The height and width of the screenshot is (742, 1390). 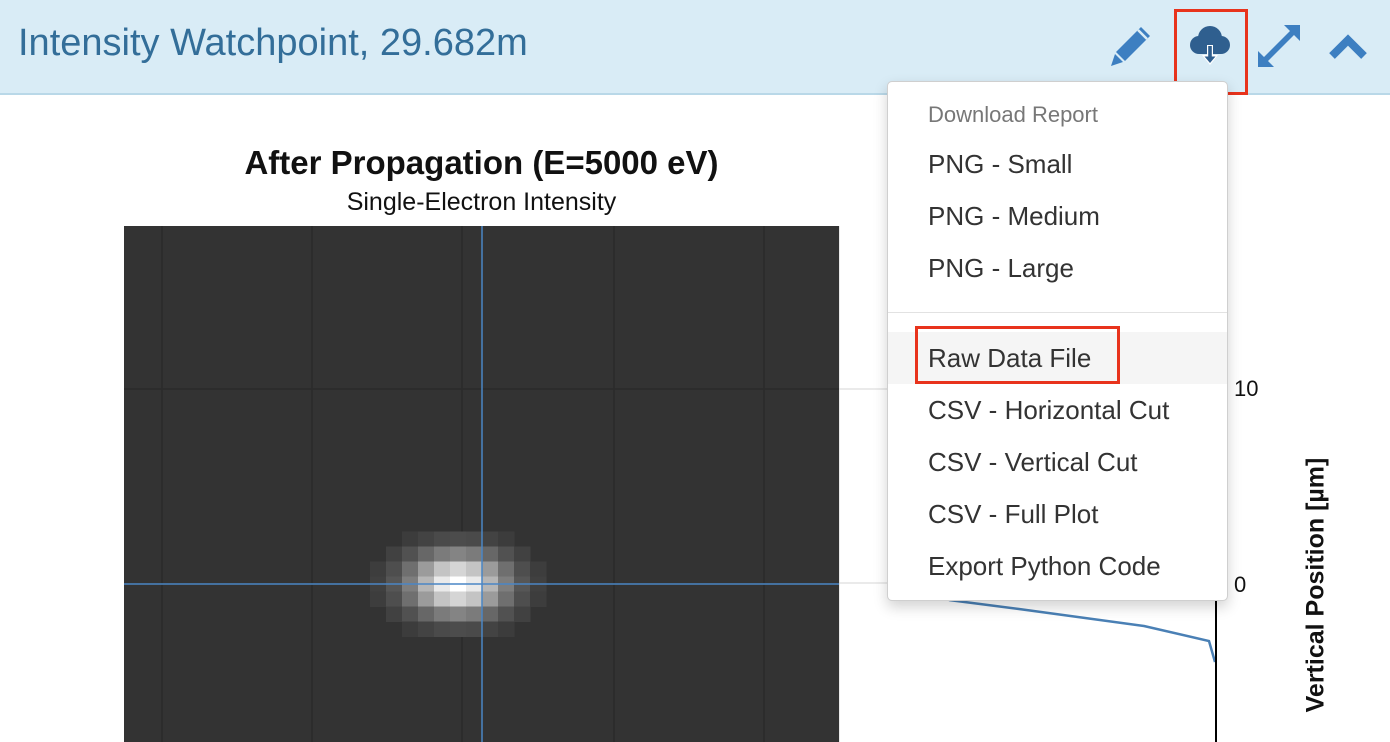 What do you see at coordinates (1044, 566) in the screenshot?
I see `menu-item-export-python-code: Export Python Code` at bounding box center [1044, 566].